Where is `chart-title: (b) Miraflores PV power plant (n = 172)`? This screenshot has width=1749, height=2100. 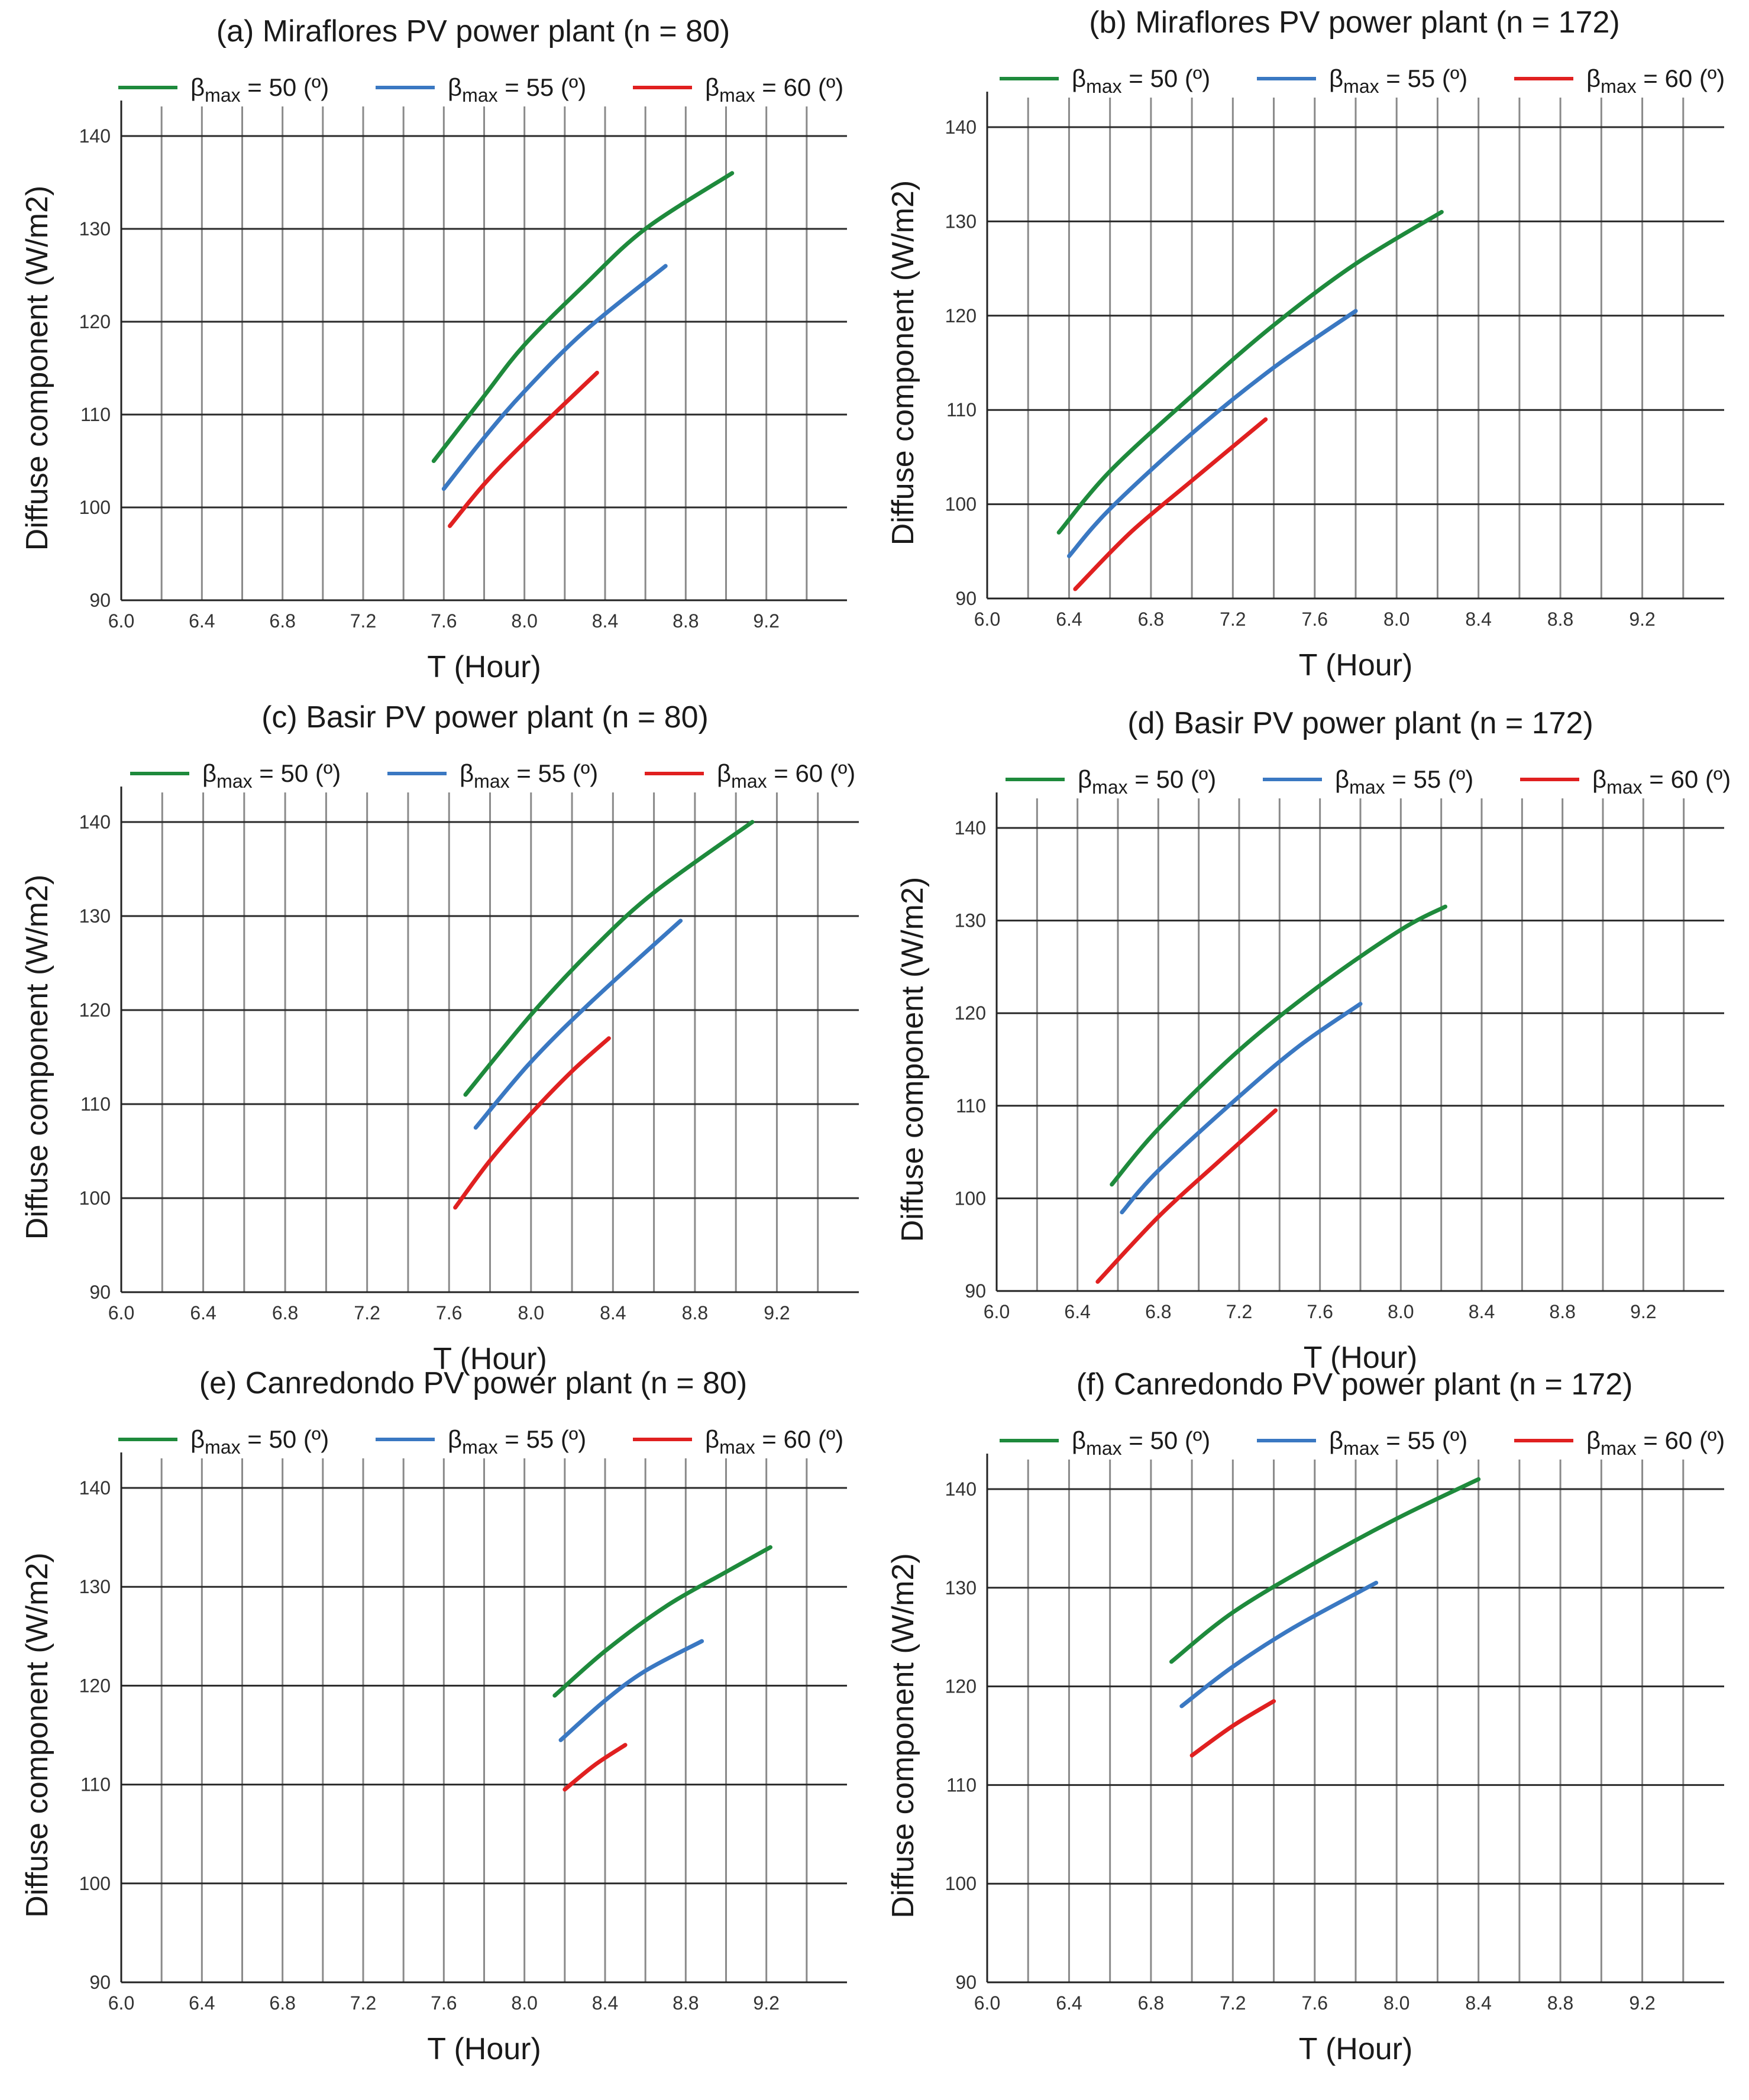
chart-title: (b) Miraflores PV power plant (n = 172) is located at coordinates (1354, 22).